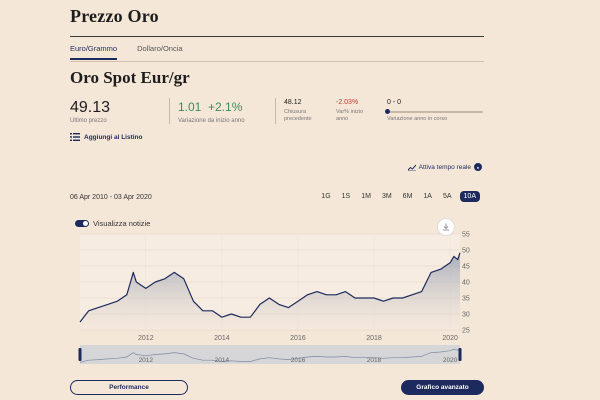  I want to click on y-tick-label: 55, so click(466, 235).